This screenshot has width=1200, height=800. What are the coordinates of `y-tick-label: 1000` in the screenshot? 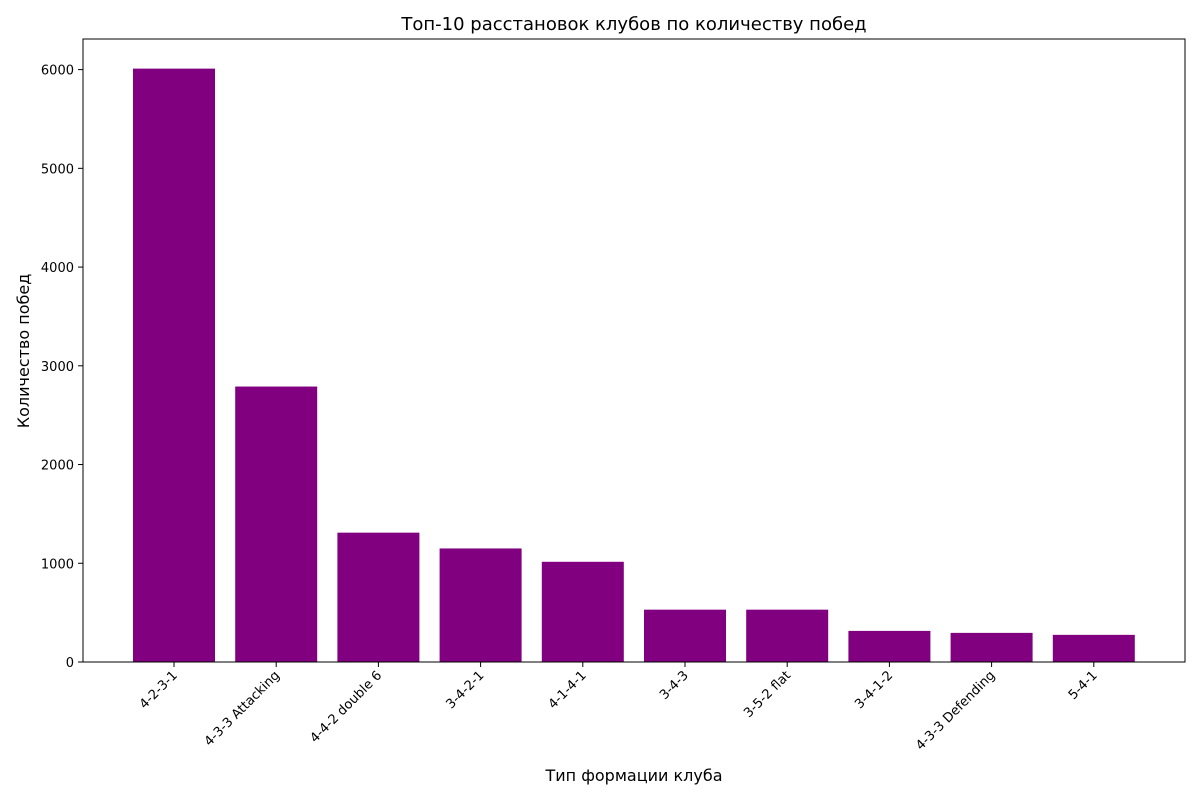 It's located at (57, 564).